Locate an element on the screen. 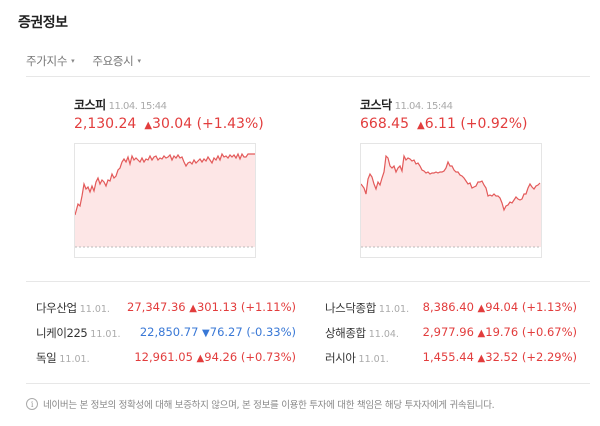 This screenshot has height=426, width=600. index-pct: (+0.92%) is located at coordinates (494, 124).